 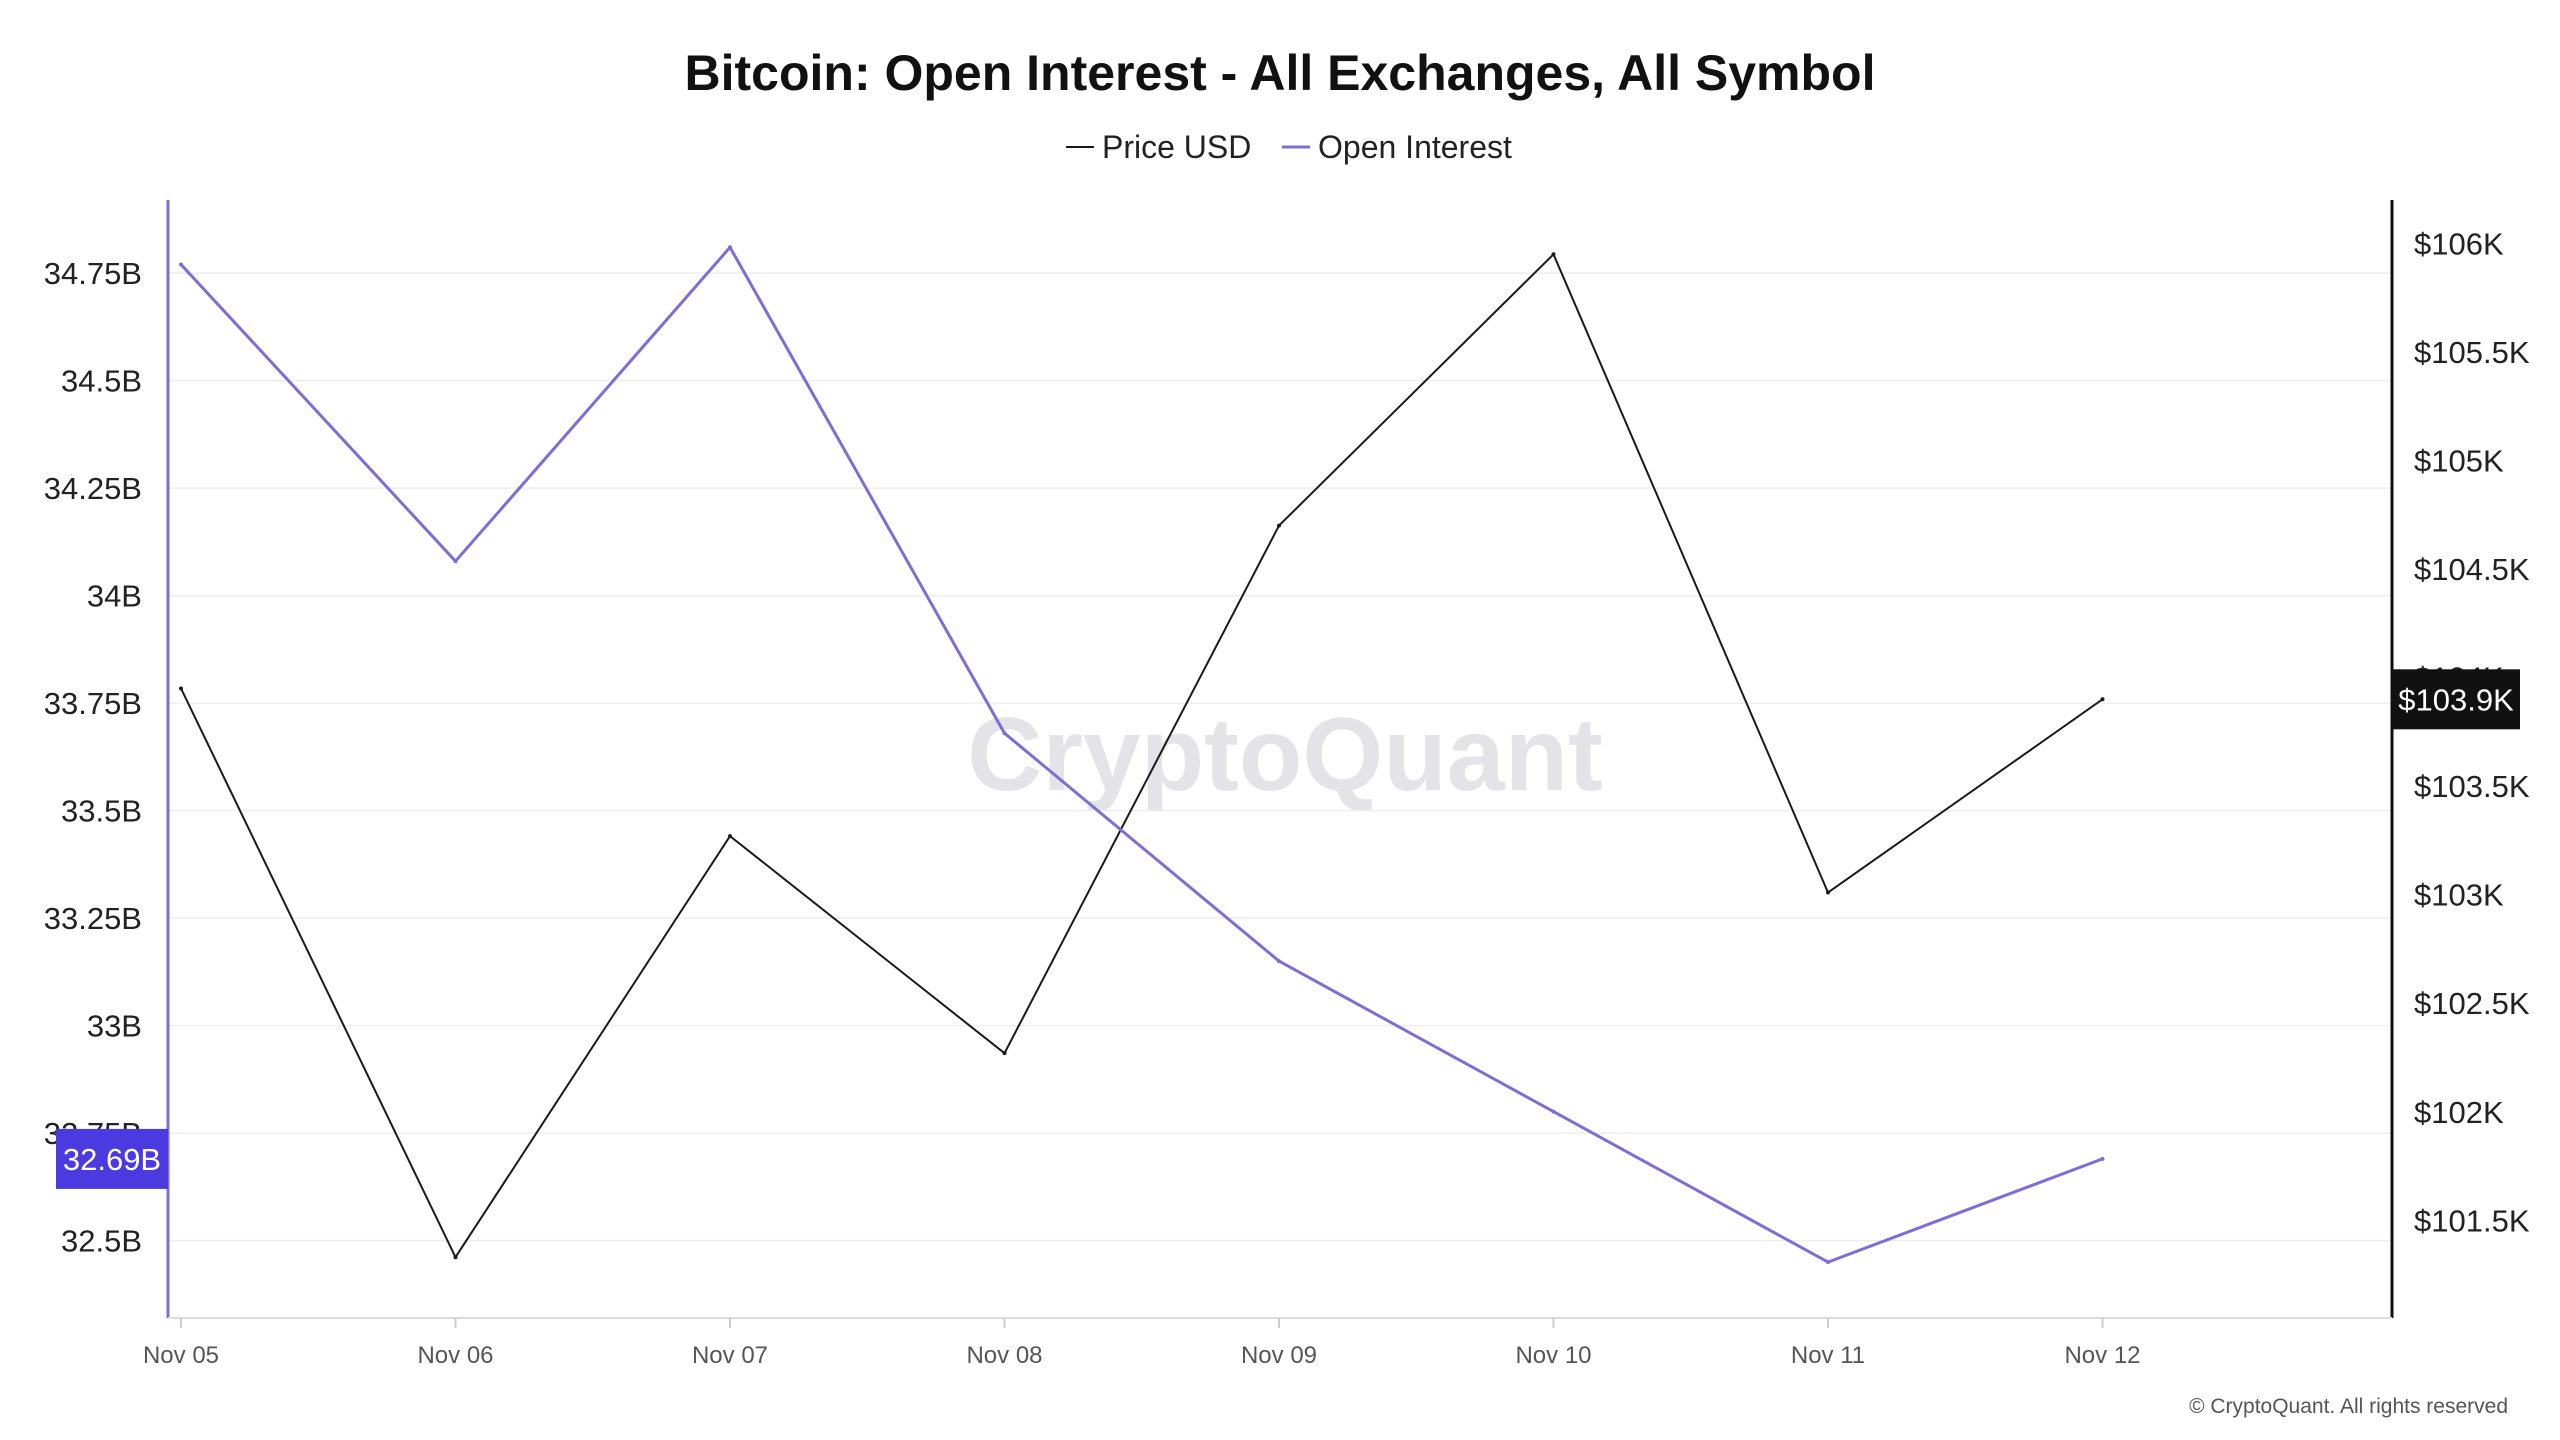 What do you see at coordinates (1279, 1355) in the screenshot?
I see `x-tick-label: Nov 09` at bounding box center [1279, 1355].